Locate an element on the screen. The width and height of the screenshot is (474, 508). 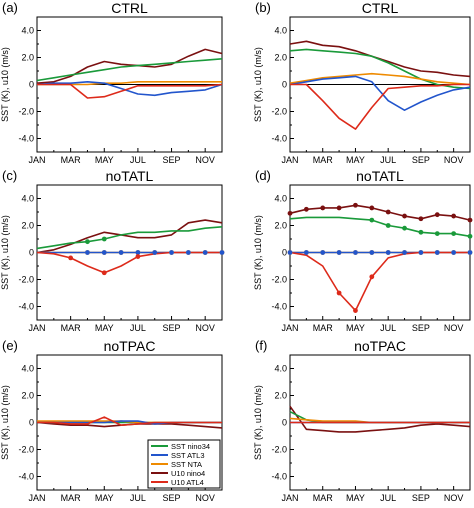
legend-label: U10 nino4 is located at coordinates (188, 473).